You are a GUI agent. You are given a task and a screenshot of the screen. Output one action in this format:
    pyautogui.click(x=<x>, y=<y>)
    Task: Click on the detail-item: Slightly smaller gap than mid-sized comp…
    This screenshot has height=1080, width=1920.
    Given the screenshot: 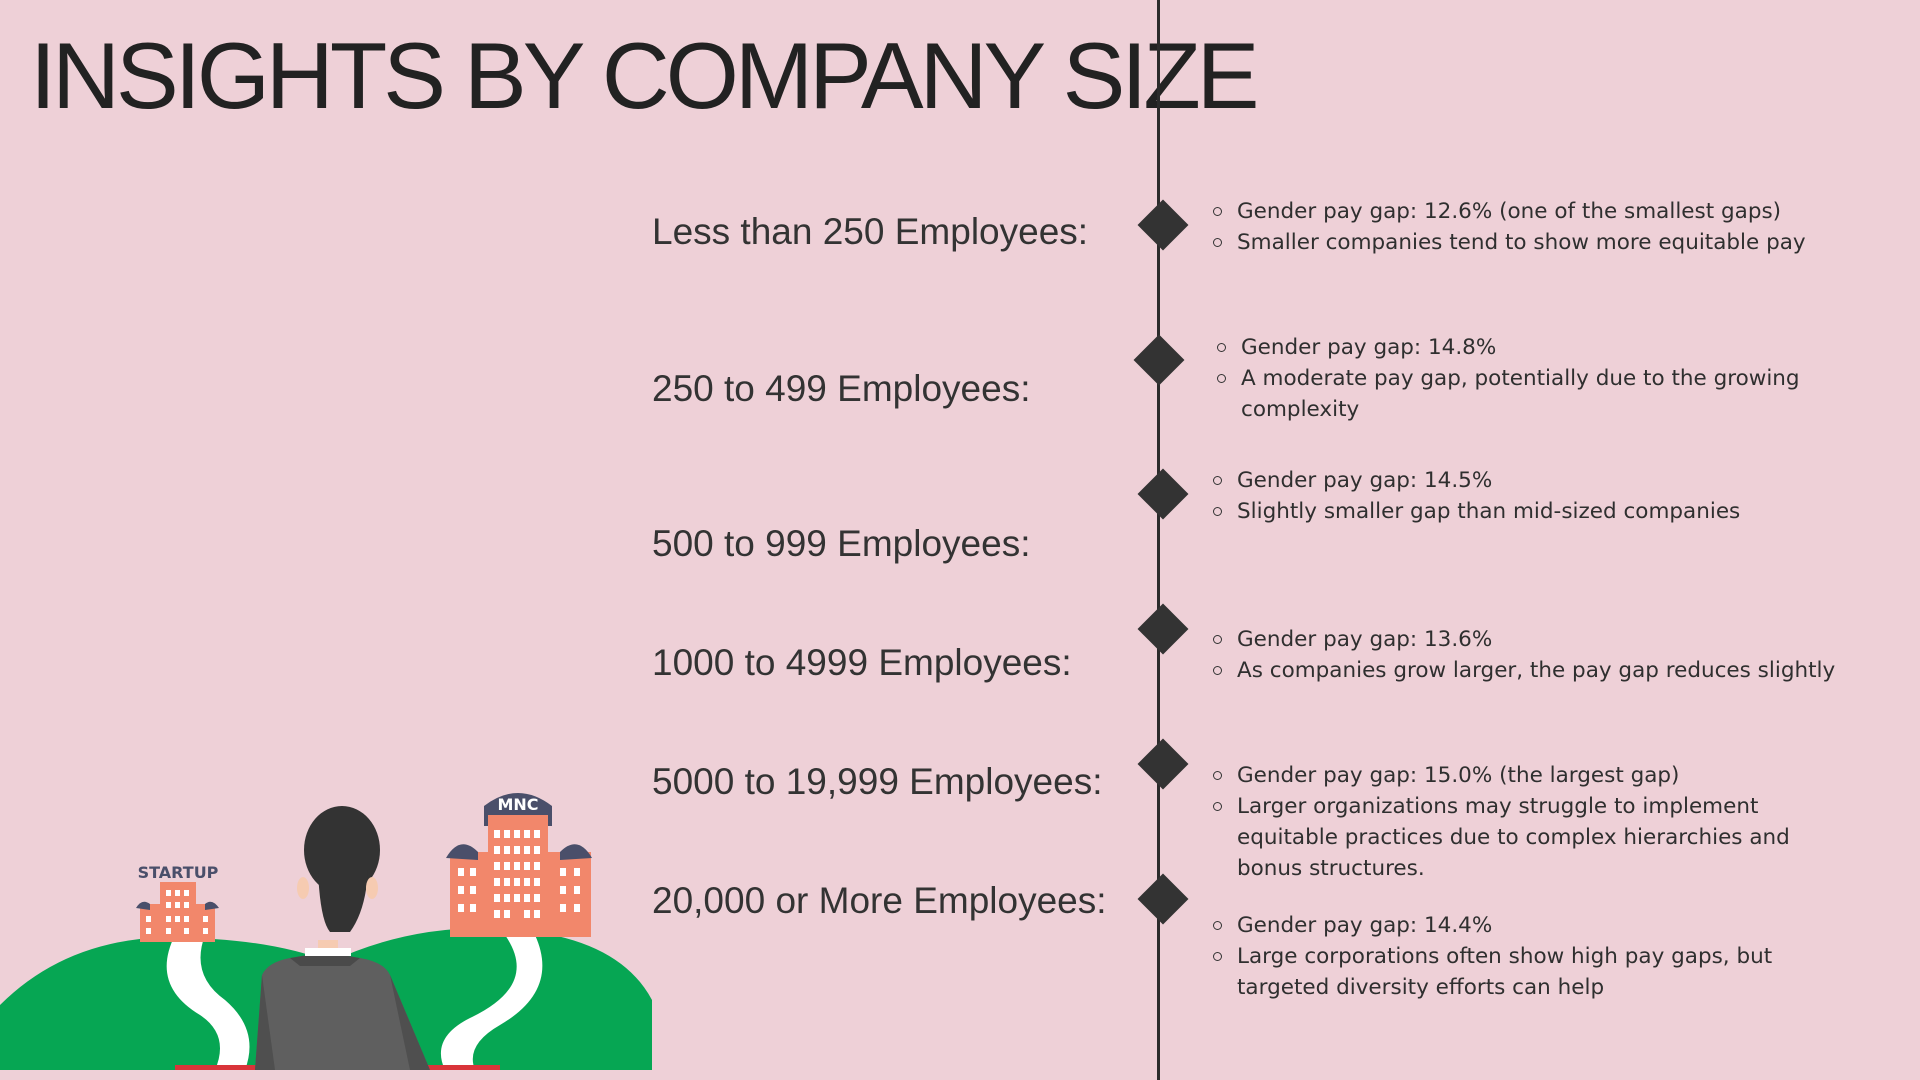 What is the action you would take?
    pyautogui.click(x=1541, y=511)
    